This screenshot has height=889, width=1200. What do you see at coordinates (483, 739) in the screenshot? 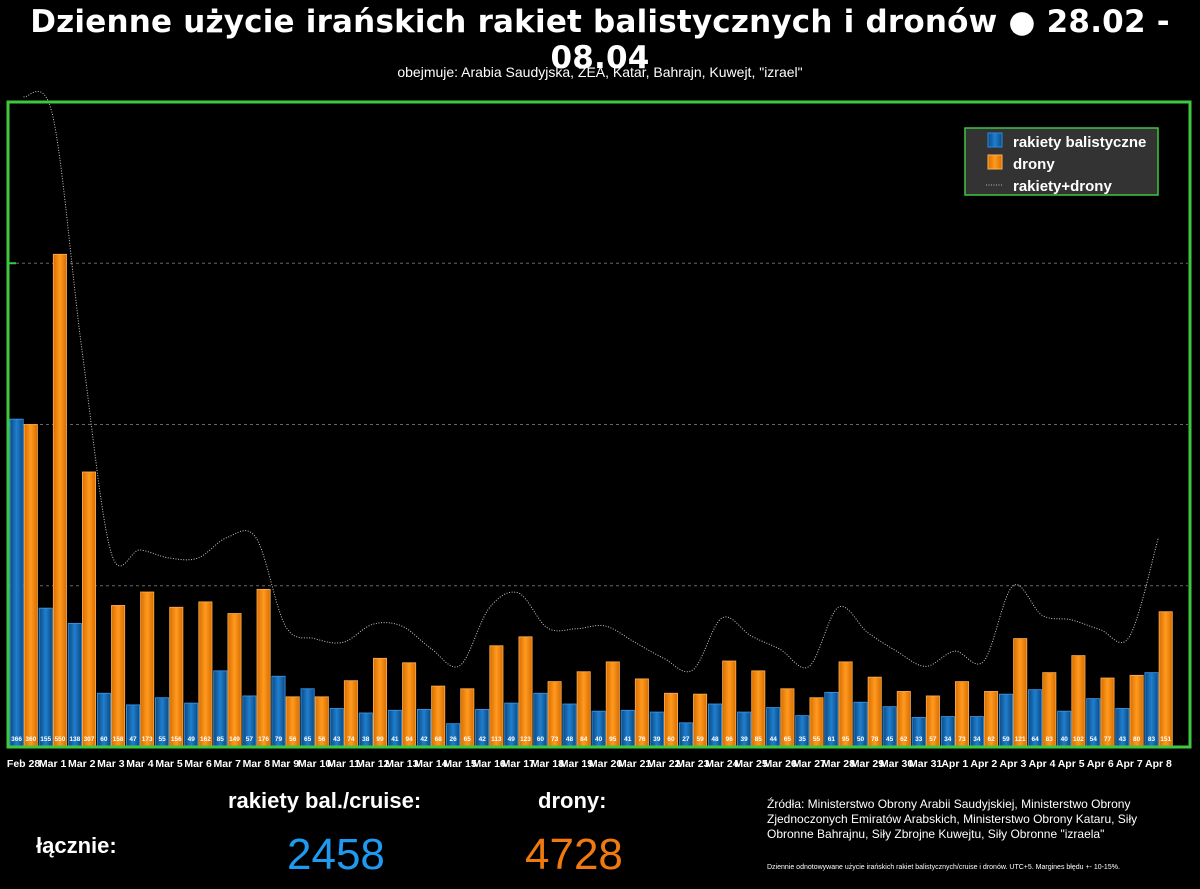
I see `data-label-missiles-16: 42` at bounding box center [483, 739].